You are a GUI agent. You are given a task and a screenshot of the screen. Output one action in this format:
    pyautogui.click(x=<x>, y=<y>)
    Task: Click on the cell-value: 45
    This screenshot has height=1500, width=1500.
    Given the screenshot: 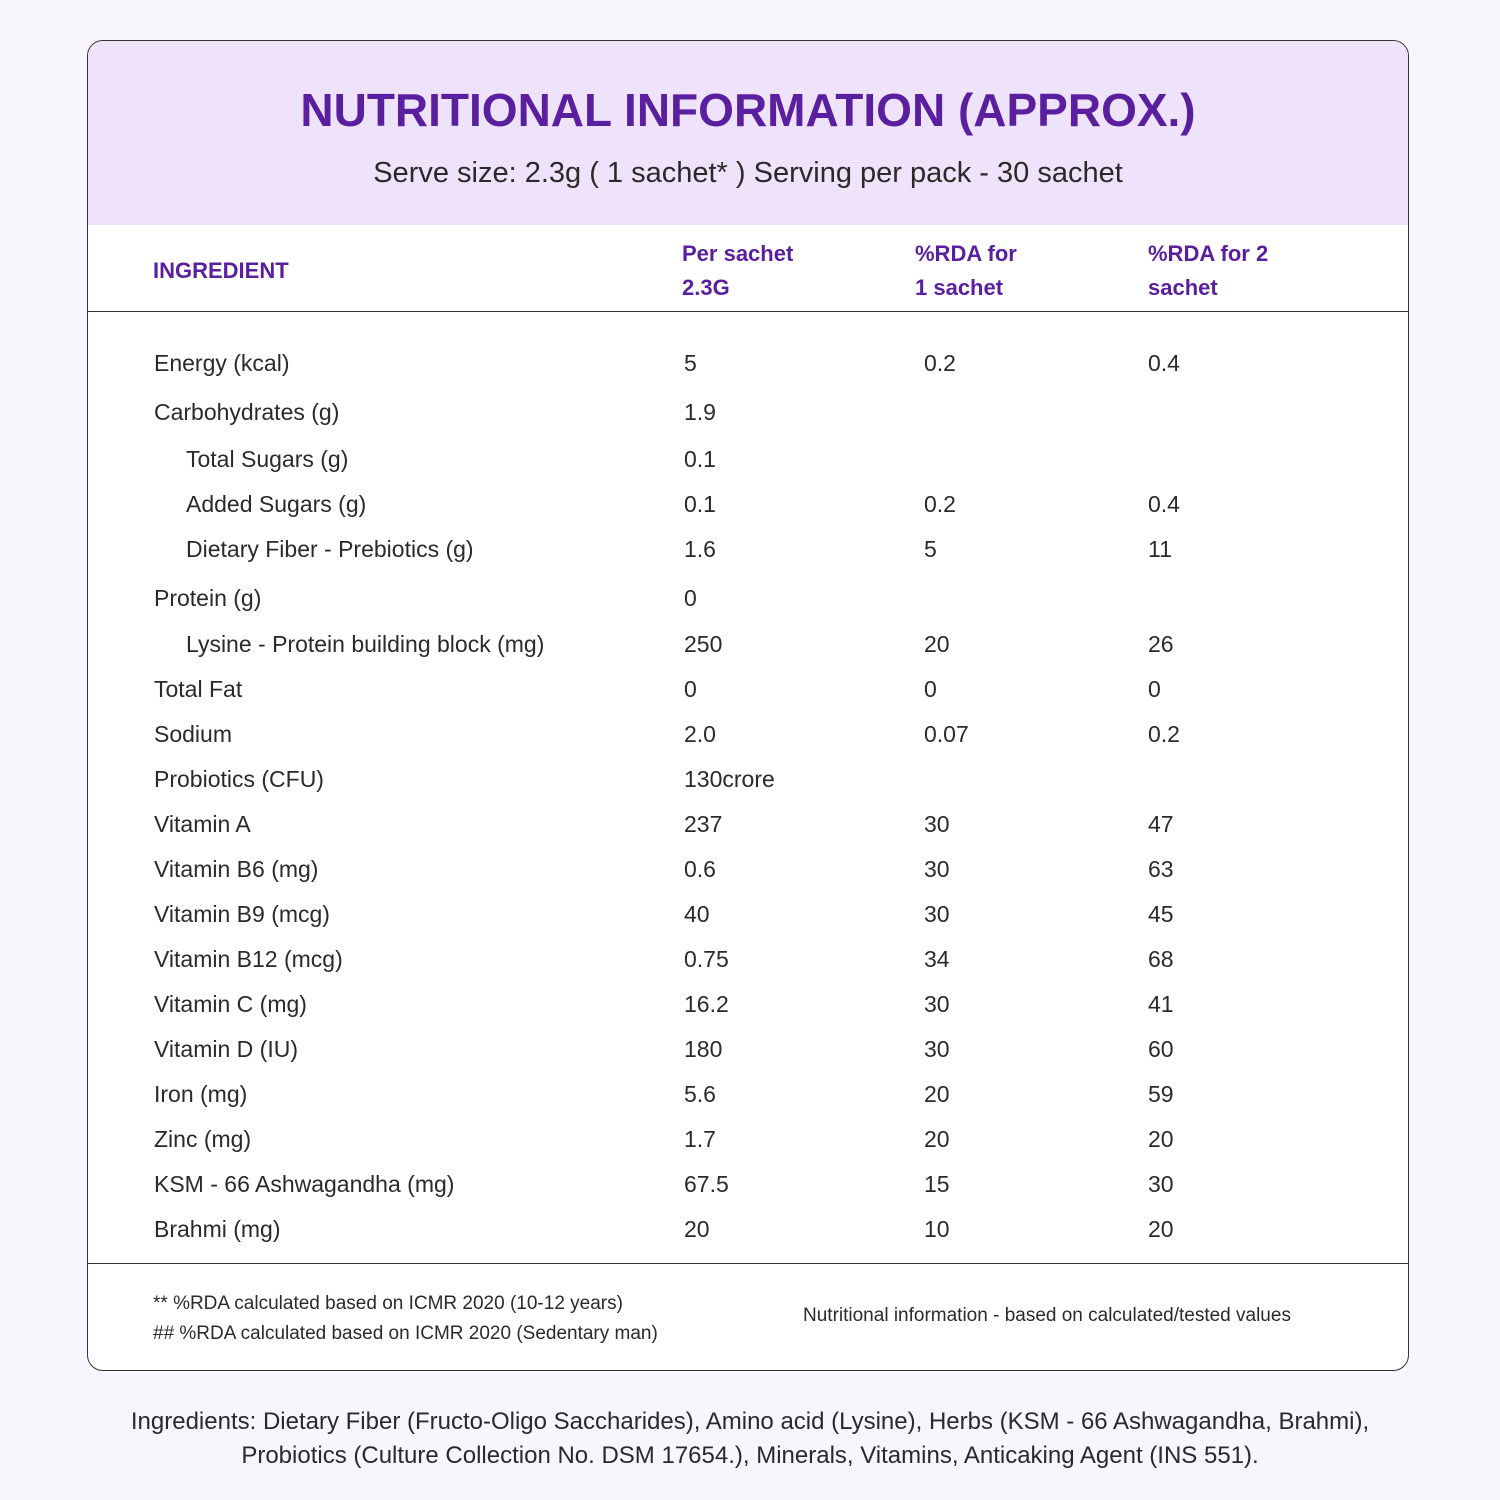 What is the action you would take?
    pyautogui.click(x=1161, y=914)
    